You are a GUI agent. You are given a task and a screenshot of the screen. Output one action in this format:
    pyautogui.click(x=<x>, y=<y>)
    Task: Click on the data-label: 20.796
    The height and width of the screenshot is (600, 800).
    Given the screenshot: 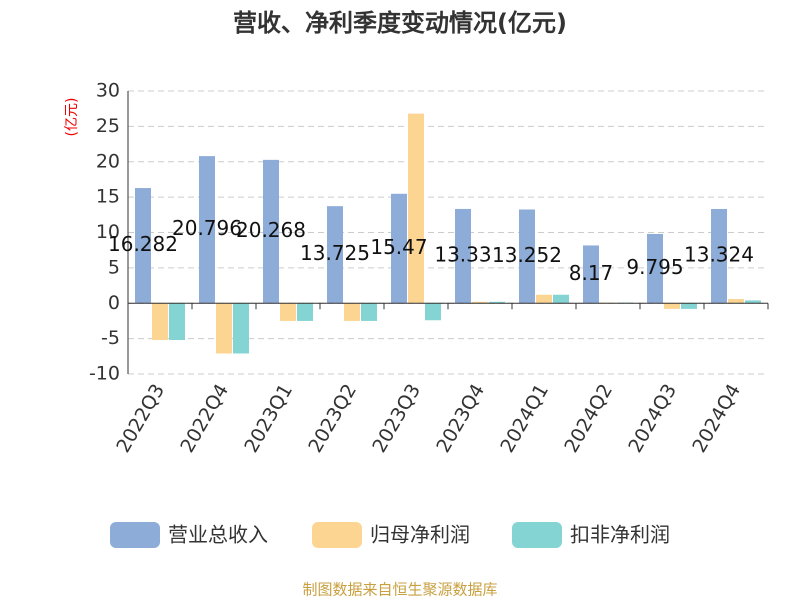 What is the action you would take?
    pyautogui.click(x=207, y=228)
    